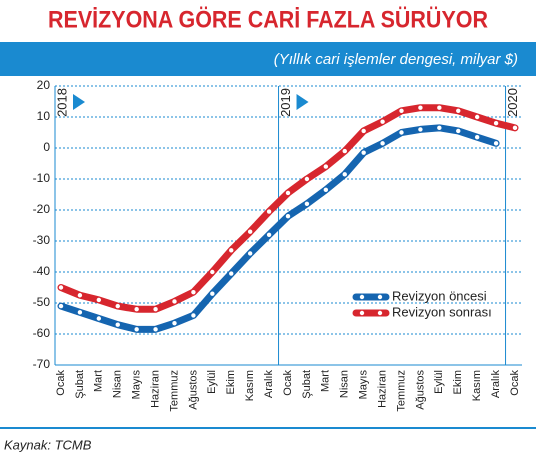 The height and width of the screenshot is (466, 536). Describe the element at coordinates (42, 364) in the screenshot. I see `y-tick-label: -70` at that location.